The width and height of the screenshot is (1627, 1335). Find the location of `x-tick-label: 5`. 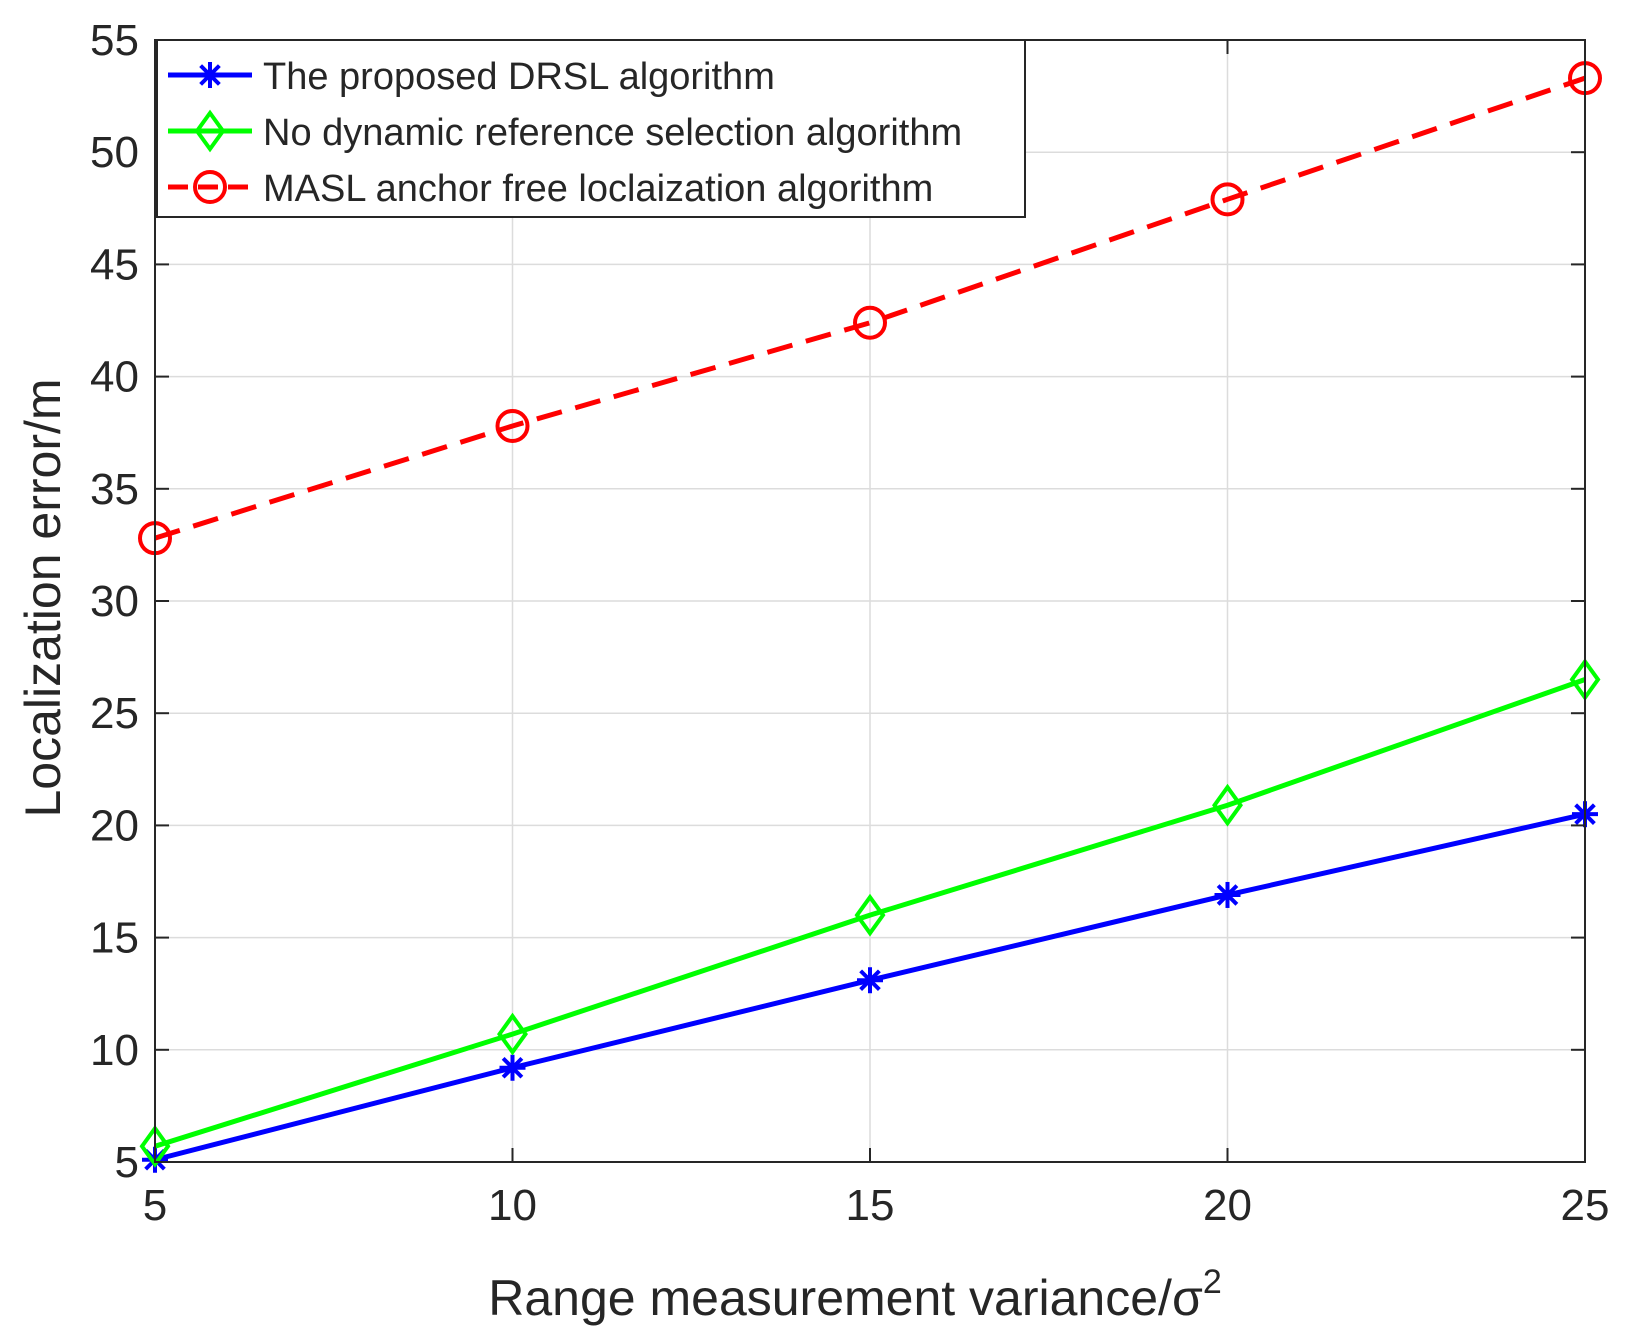

x-tick-label: 5 is located at coordinates (155, 1205).